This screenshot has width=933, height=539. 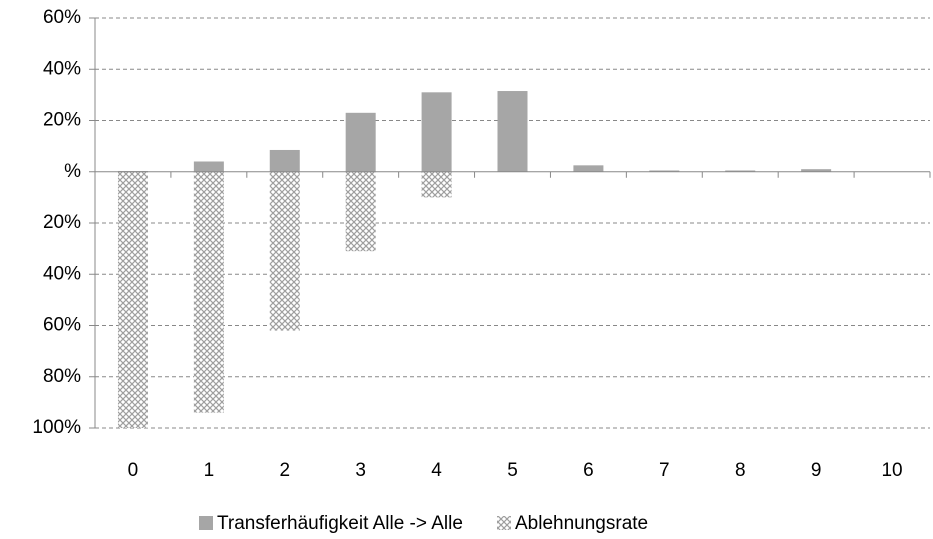 I want to click on x-tick-label: 0, so click(x=133, y=470).